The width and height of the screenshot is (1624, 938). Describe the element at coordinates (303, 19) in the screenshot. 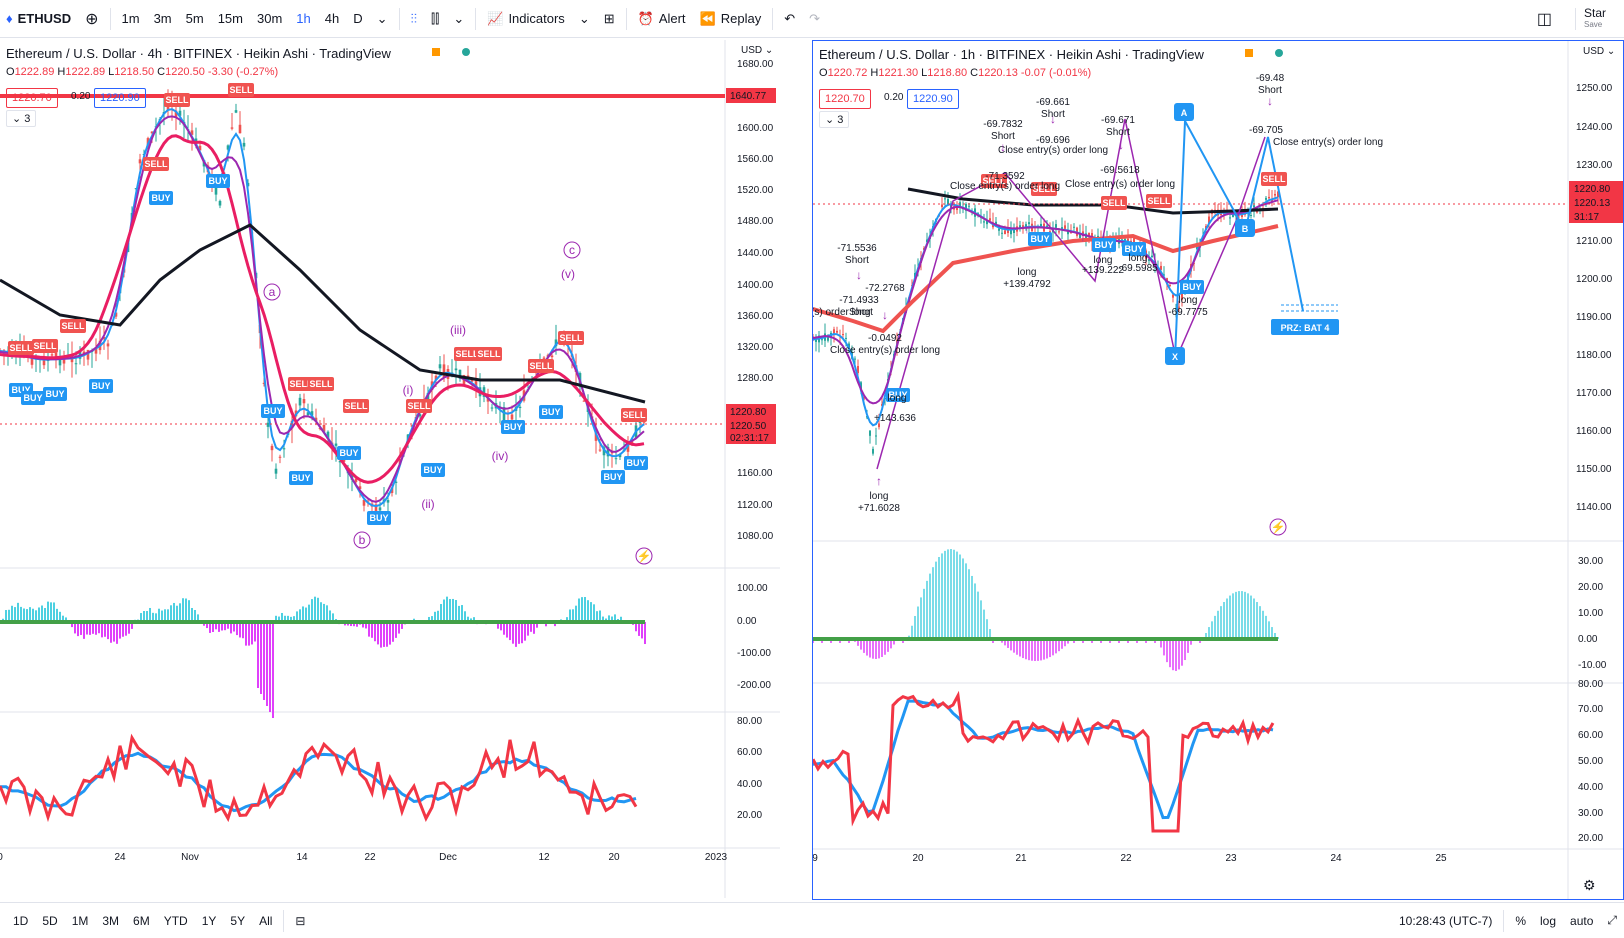

I see `interval-1h: 1h` at that location.